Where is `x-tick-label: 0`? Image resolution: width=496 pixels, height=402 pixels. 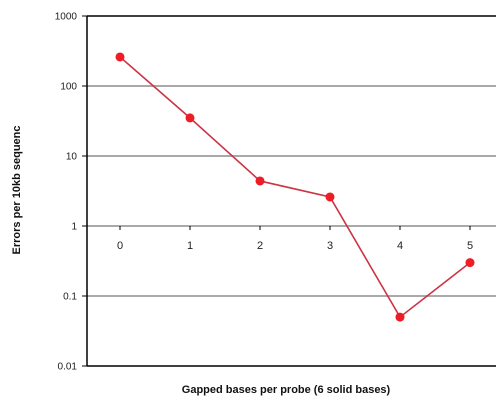
x-tick-label: 0 is located at coordinates (120, 246).